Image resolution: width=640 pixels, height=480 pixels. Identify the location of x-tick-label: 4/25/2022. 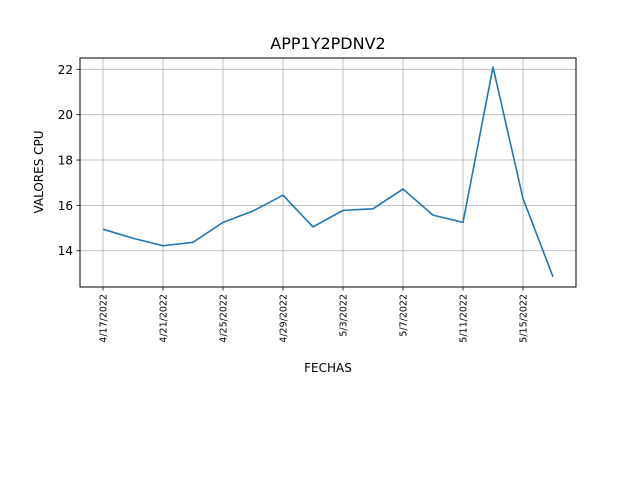
(224, 318).